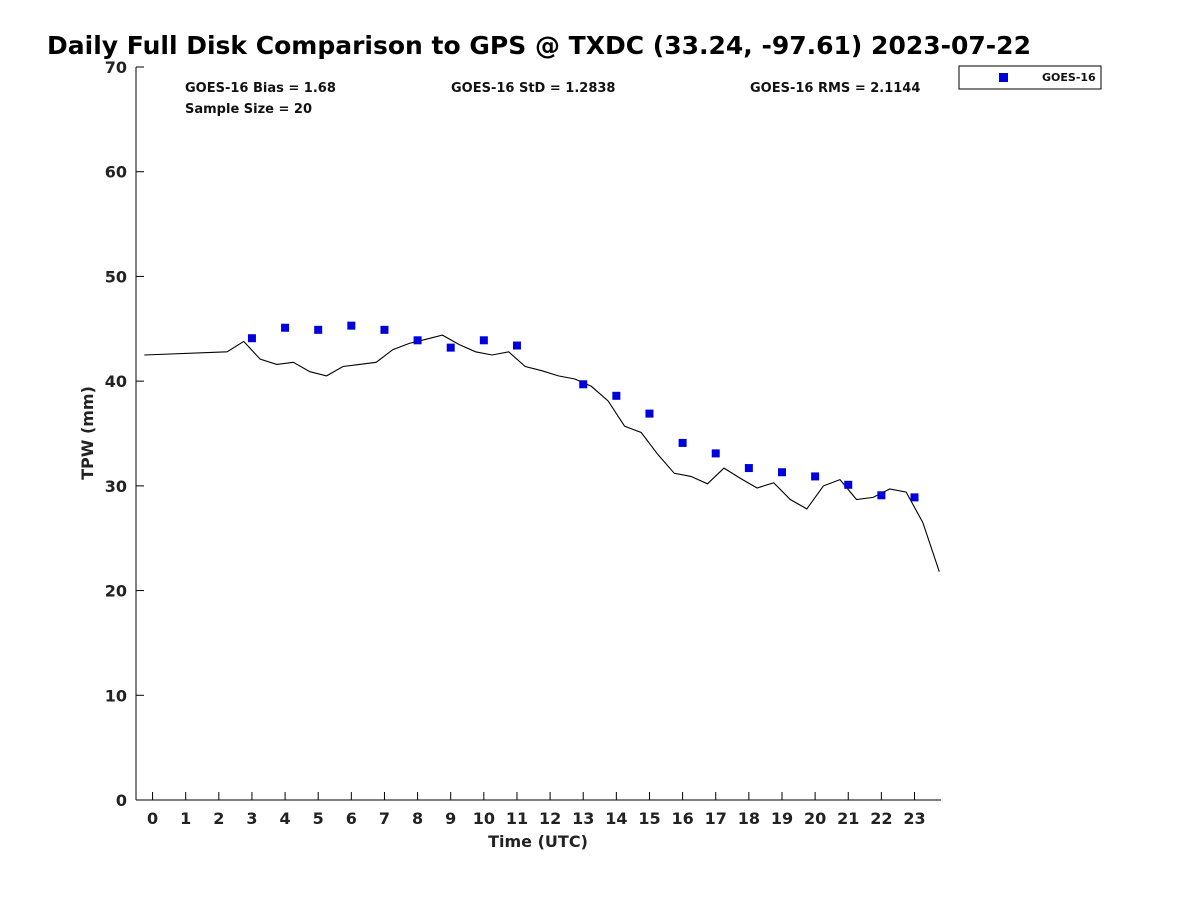  Describe the element at coordinates (450, 818) in the screenshot. I see `x-tick-label: 9` at that location.